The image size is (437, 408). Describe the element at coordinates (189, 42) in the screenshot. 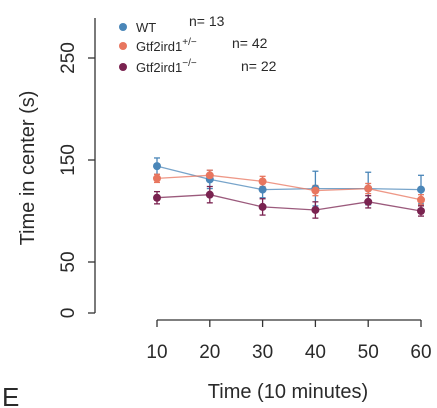

I see `legend-label-het-sup: +/−` at that location.